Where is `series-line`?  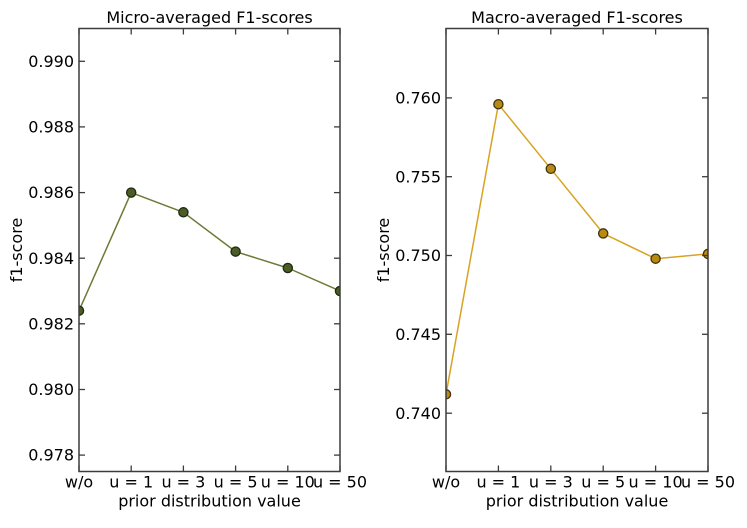
series-line is located at coordinates (209, 251).